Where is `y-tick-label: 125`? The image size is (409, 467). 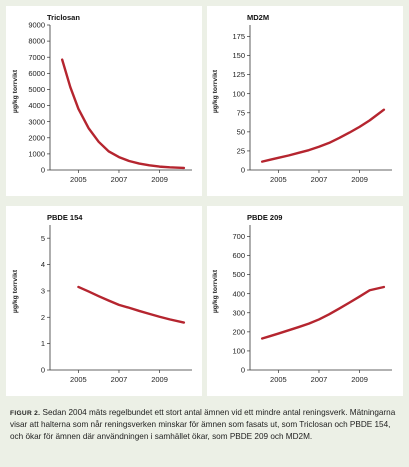 y-tick-label: 125 is located at coordinates (238, 74).